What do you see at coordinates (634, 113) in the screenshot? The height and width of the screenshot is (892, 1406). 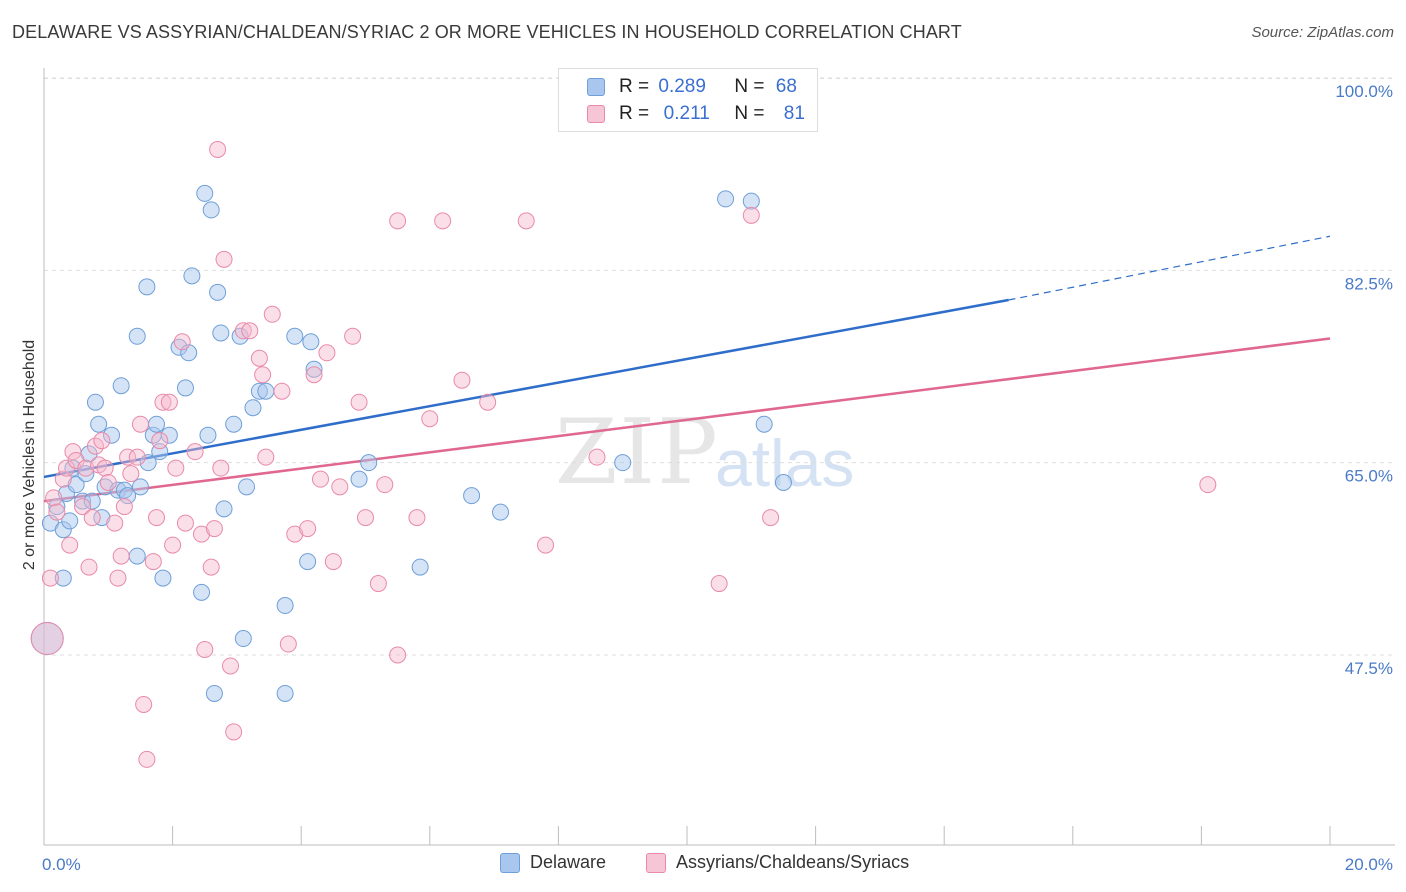 I see `legend-r-label: R =` at bounding box center [634, 113].